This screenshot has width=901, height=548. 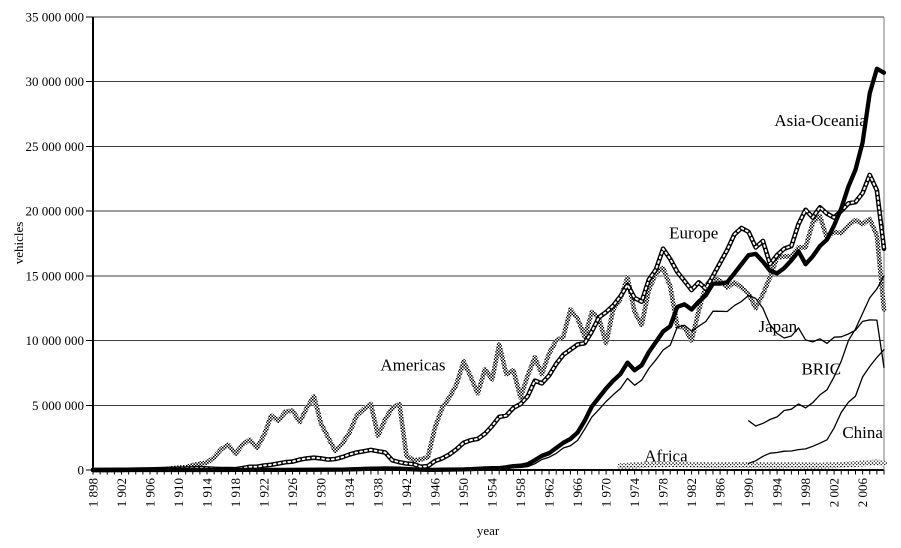 What do you see at coordinates (178, 492) in the screenshot?
I see `x-tick-label: 1 910` at bounding box center [178, 492].